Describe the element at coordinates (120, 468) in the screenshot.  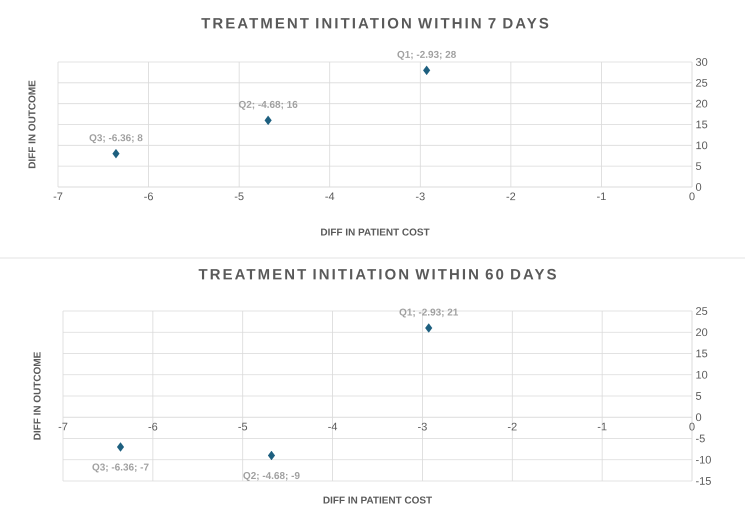
I see `annotation: Q3; -6.36; -7` at that location.